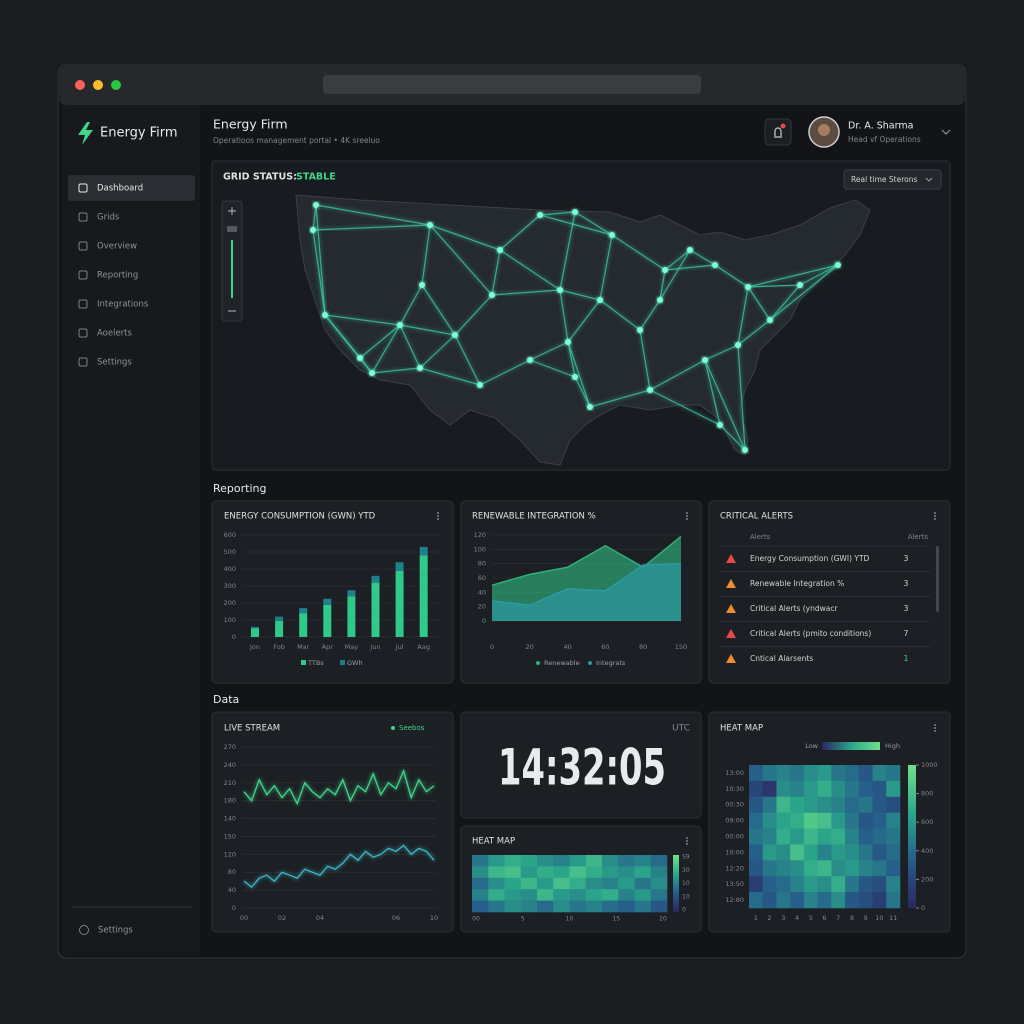 Image resolution: width=1024 pixels, height=1024 pixels. What do you see at coordinates (824, 918) in the screenshot?
I see `x-tick-label: 6` at bounding box center [824, 918].